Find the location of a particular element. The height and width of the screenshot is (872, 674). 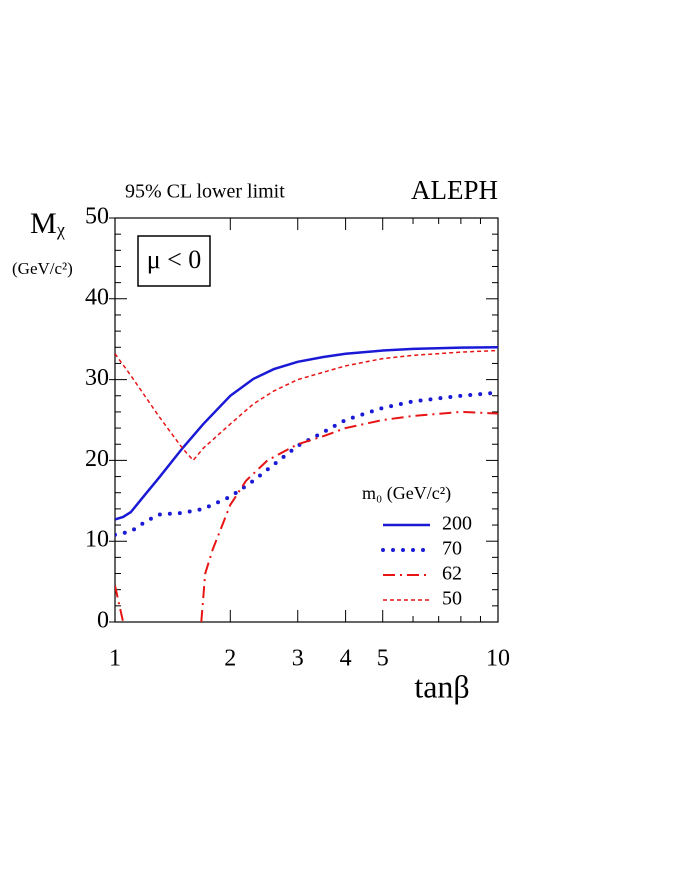

annotation-box is located at coordinates (174, 261).